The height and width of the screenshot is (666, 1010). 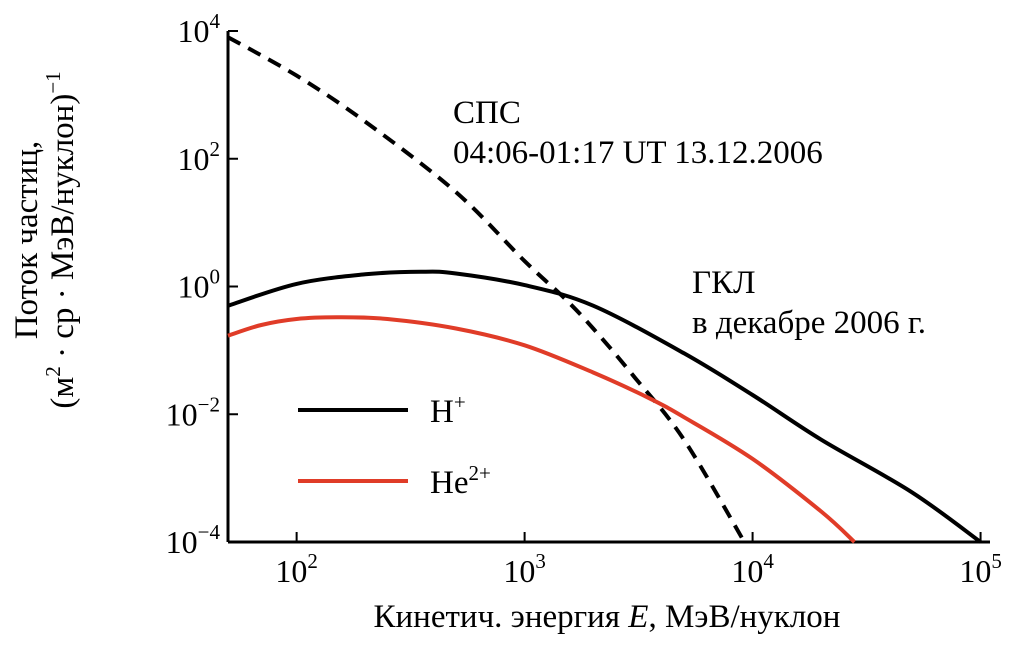 I want to click on x-tick-label: 10², so click(x=296, y=569).